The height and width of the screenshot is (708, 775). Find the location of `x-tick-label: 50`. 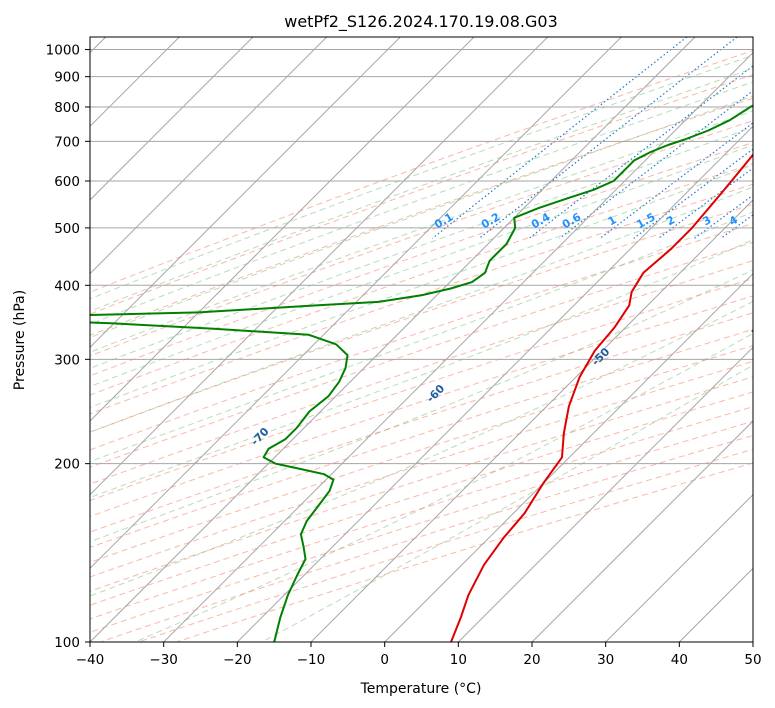

x-tick-label: 50 is located at coordinates (752, 660).